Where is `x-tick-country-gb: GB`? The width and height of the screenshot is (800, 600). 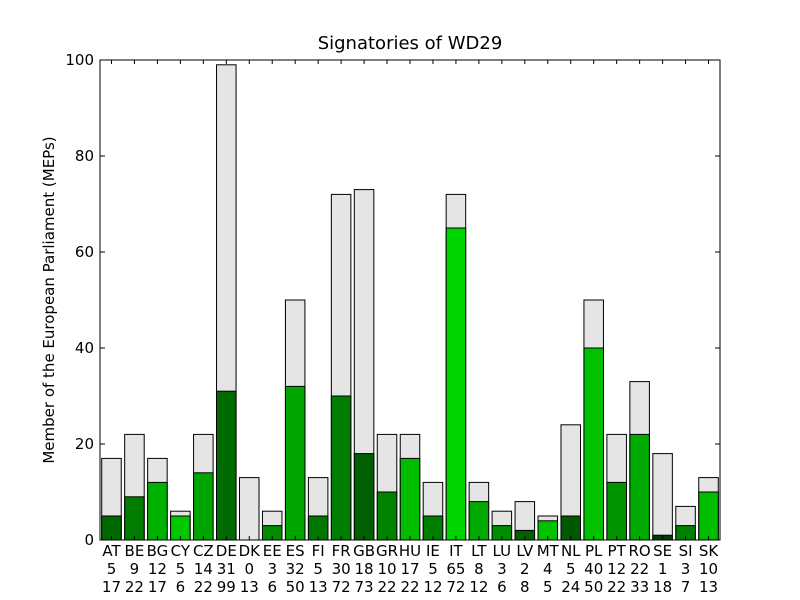
x-tick-country-gb: GB is located at coordinates (364, 551).